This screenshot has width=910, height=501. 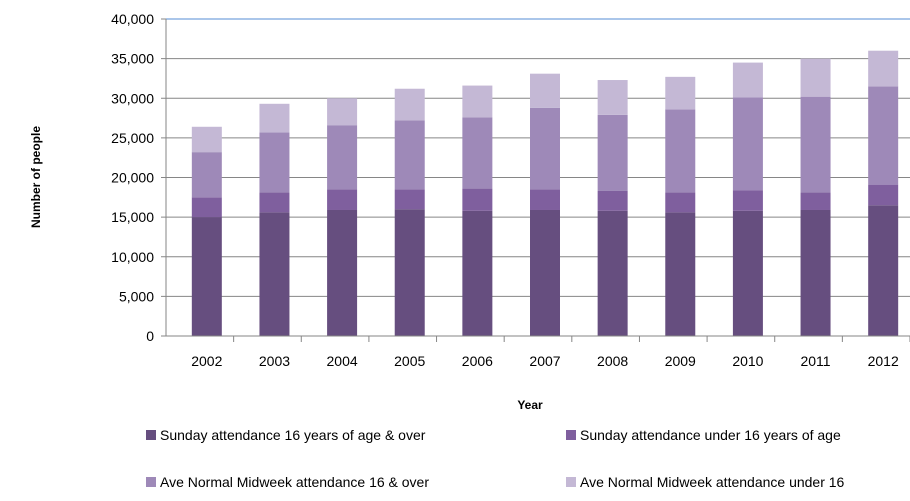 What do you see at coordinates (36, 177) in the screenshot?
I see `y-axis-title: Number of people` at bounding box center [36, 177].